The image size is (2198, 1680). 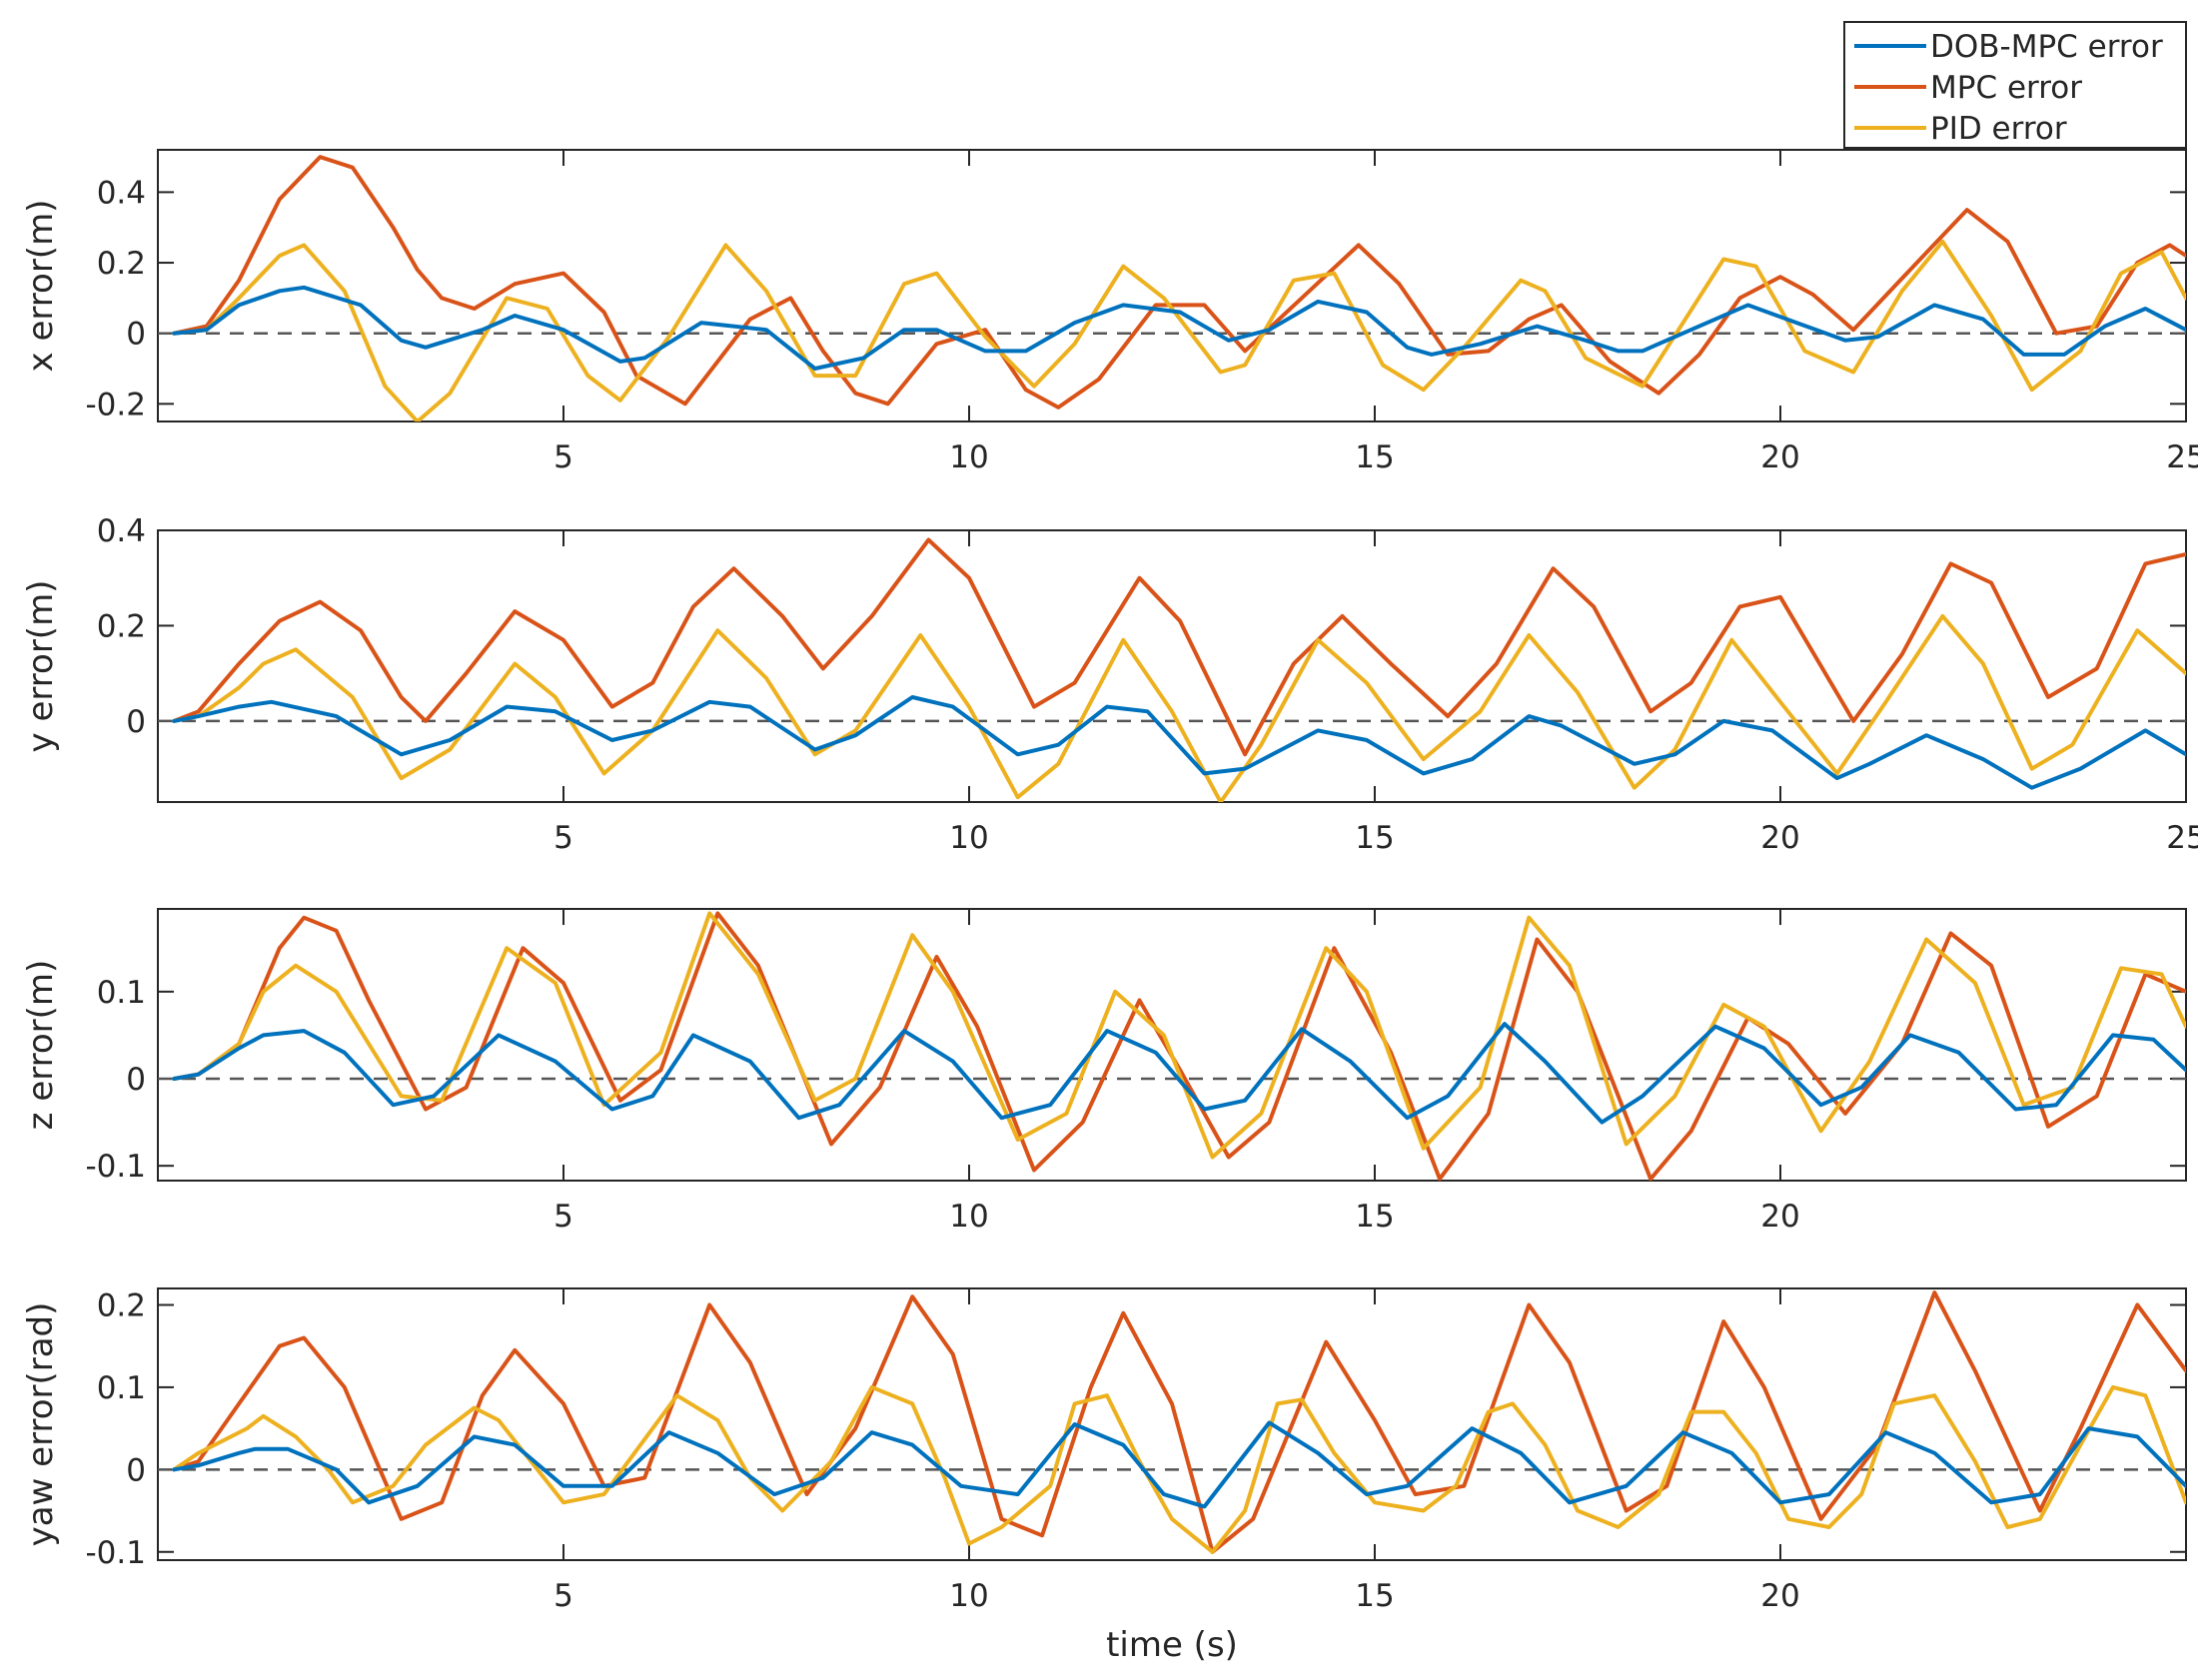 I want to click on legend-entry: DOB-MPC error, so click(x=2047, y=47).